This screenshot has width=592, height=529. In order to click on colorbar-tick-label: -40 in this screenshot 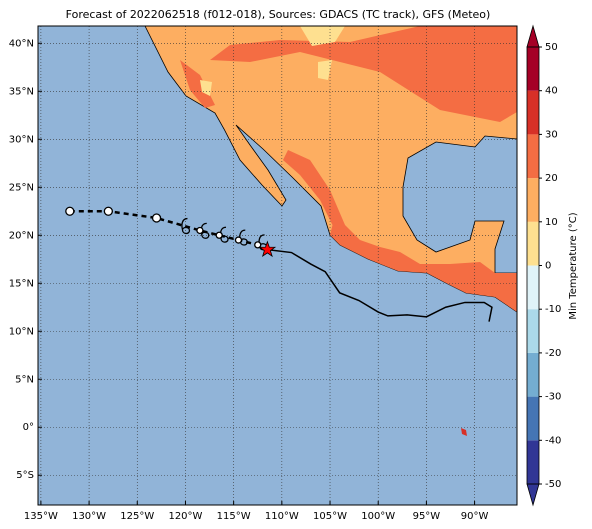, I will do `click(553, 440)`.